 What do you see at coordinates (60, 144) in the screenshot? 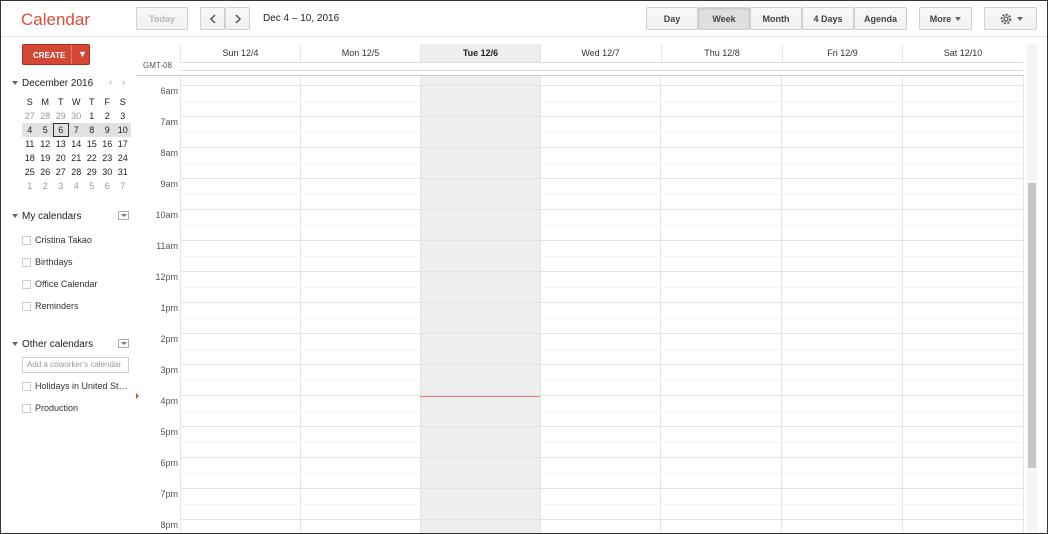
I see `mini-calendar-day: 13` at bounding box center [60, 144].